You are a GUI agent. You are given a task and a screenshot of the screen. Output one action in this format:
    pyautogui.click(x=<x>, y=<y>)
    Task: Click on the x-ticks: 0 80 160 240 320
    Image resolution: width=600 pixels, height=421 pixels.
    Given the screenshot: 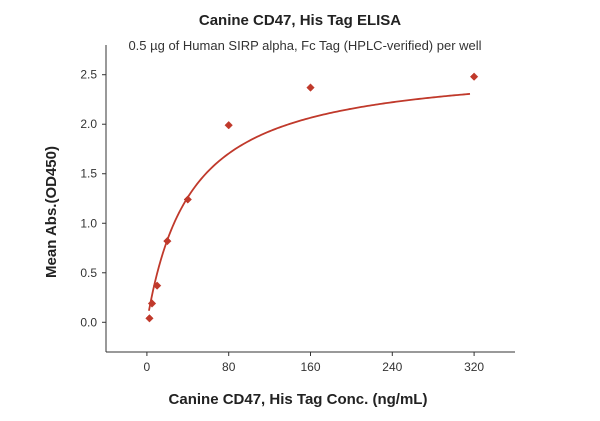 What is the action you would take?
    pyautogui.click(x=314, y=363)
    